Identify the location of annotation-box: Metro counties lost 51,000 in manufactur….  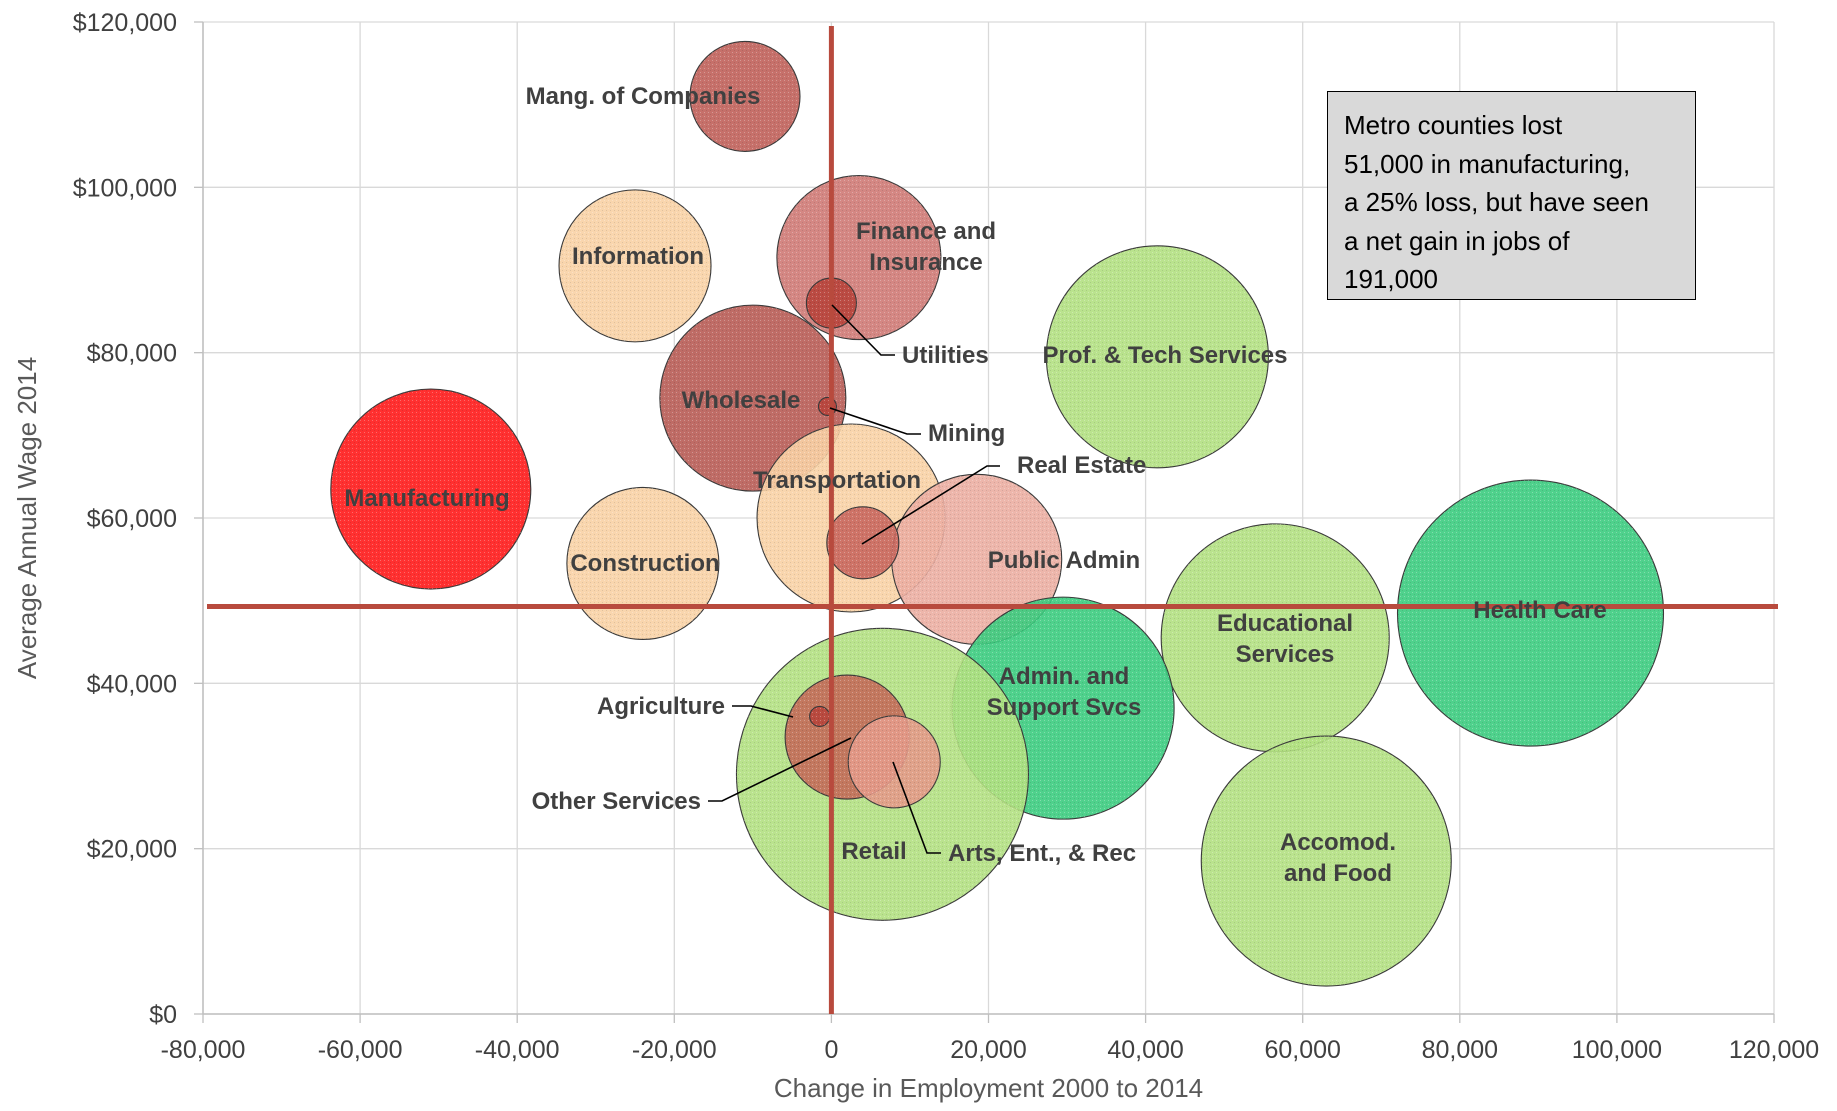
(1511, 195).